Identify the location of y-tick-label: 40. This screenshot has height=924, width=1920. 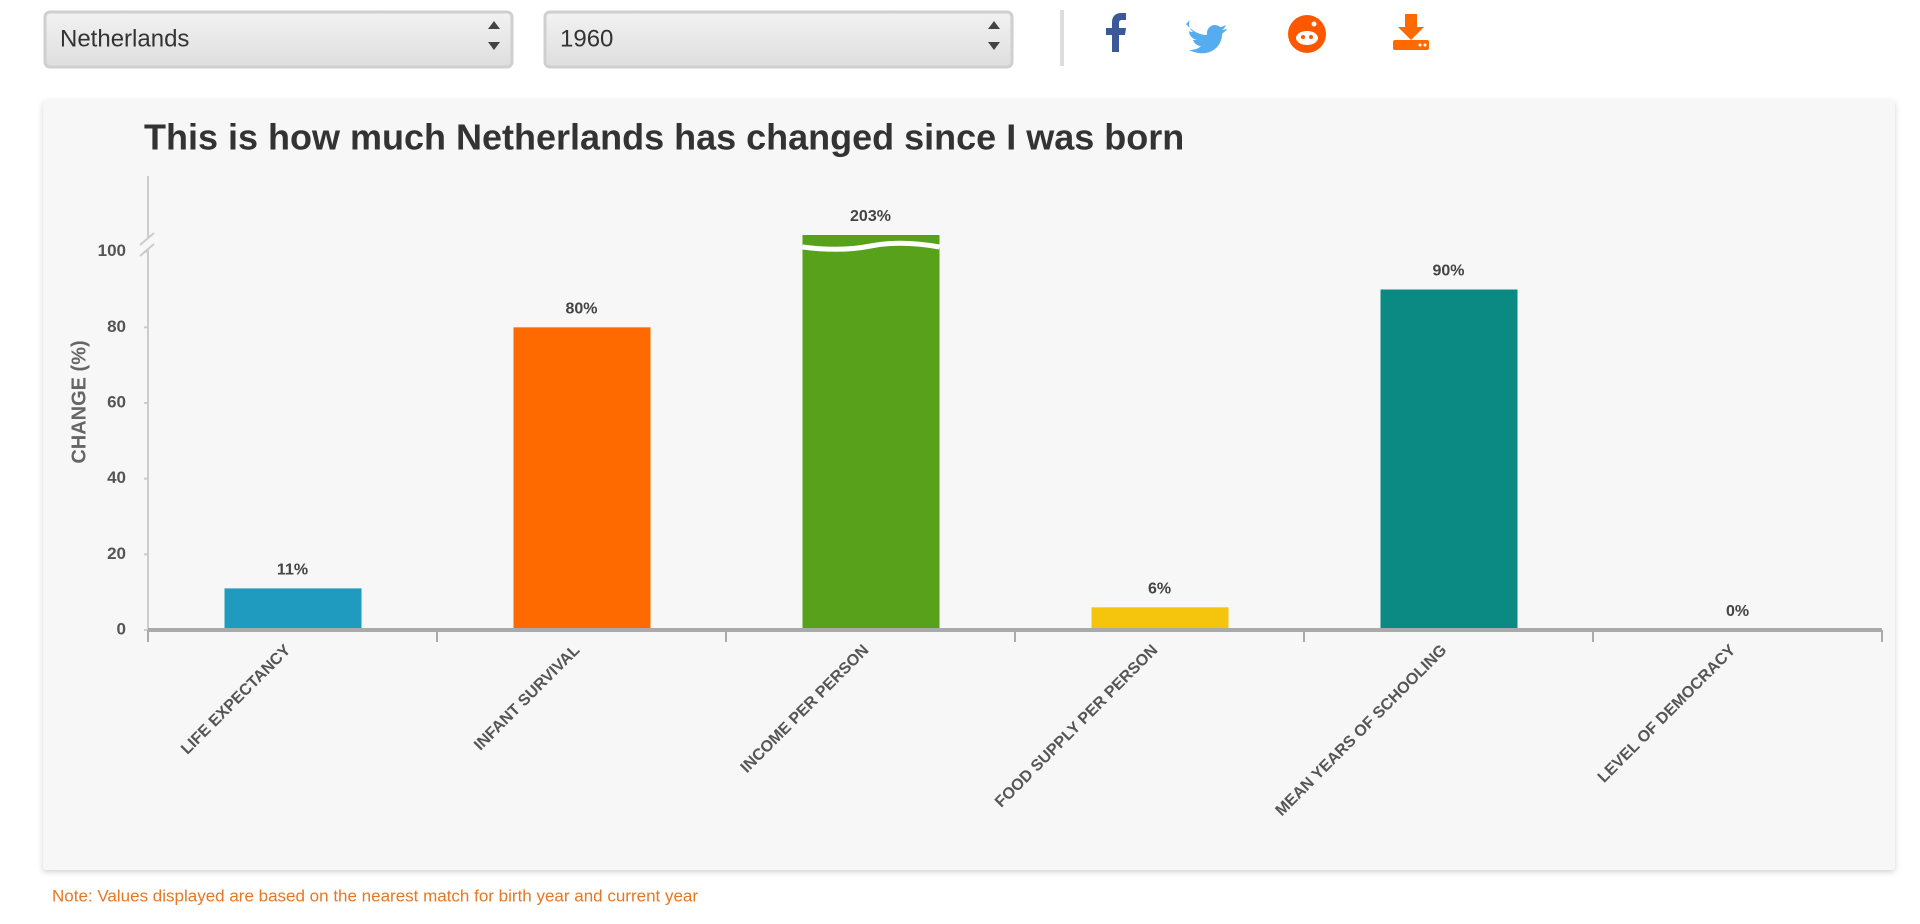
(116, 477).